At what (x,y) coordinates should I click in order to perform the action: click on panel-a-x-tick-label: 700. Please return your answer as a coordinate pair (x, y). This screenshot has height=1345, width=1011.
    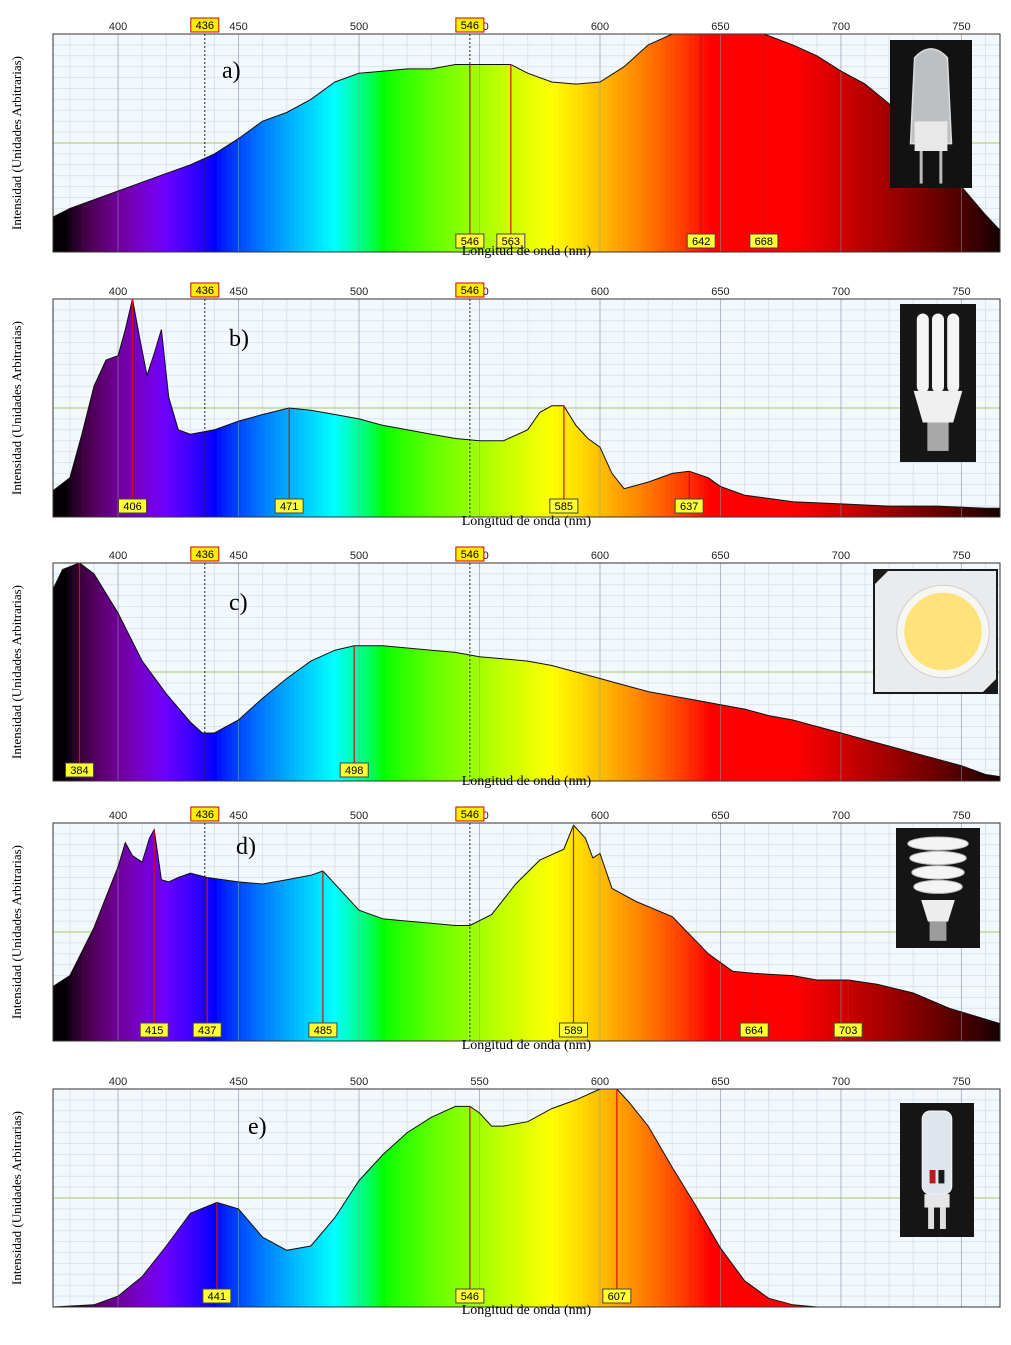
    Looking at the image, I should click on (841, 27).